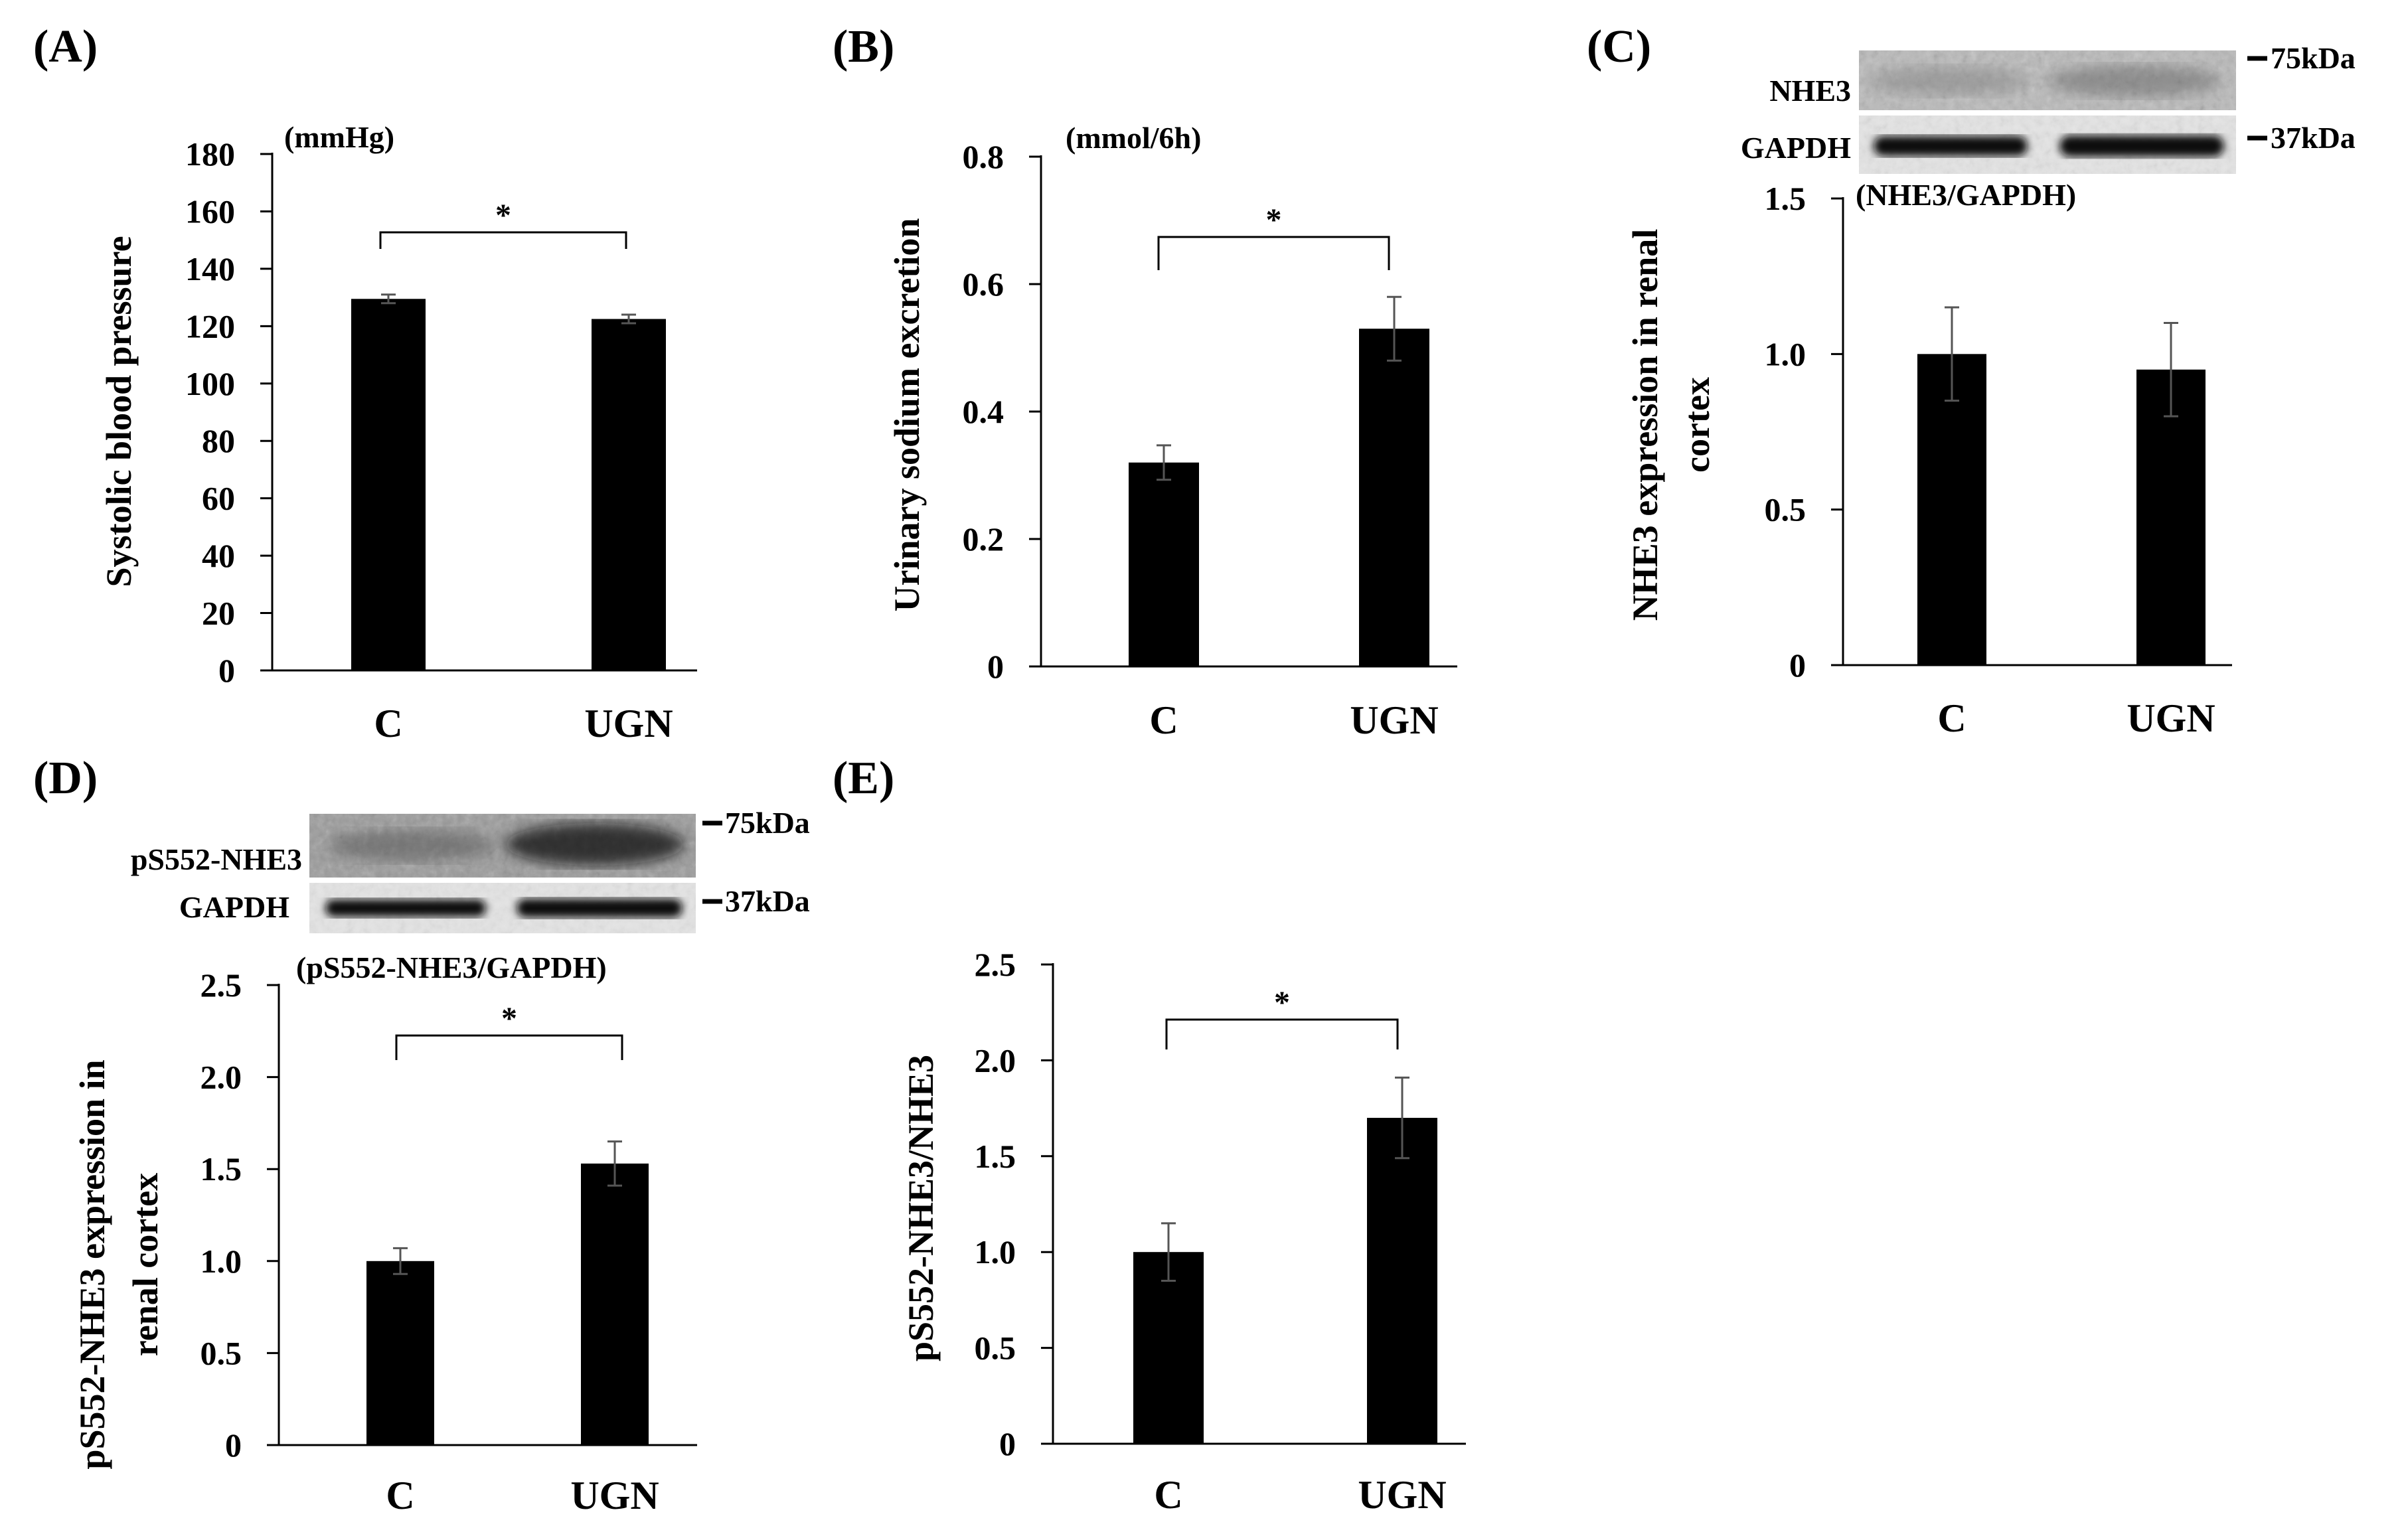 The width and height of the screenshot is (2408, 1538). What do you see at coordinates (65, 778) in the screenshot?
I see `panel-label: (D)` at bounding box center [65, 778].